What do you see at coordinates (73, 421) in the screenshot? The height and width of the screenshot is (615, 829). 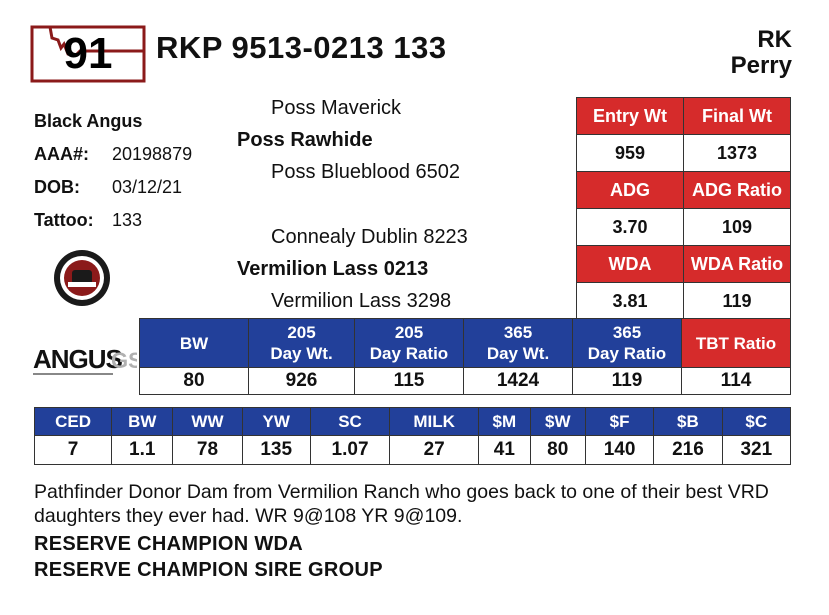 I see `epd-header-ced: CED` at bounding box center [73, 421].